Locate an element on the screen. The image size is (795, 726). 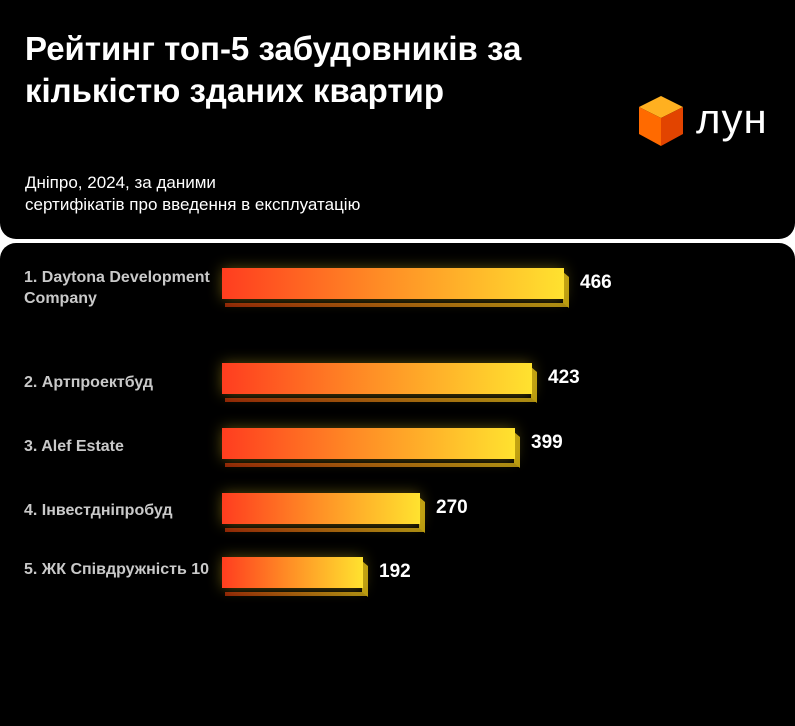
bar-value-label: 192 is located at coordinates (395, 571).